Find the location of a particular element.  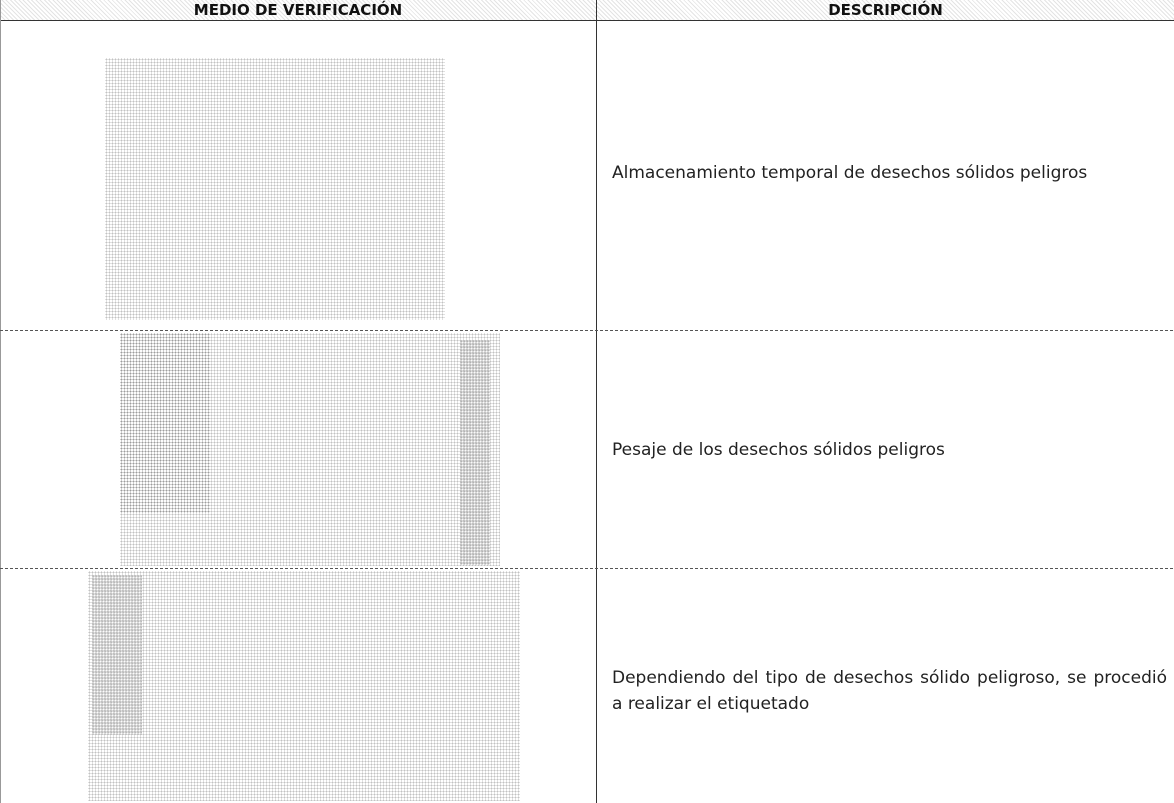

description: Pesaje de los desechos sólidos peligros is located at coordinates (778, 450).